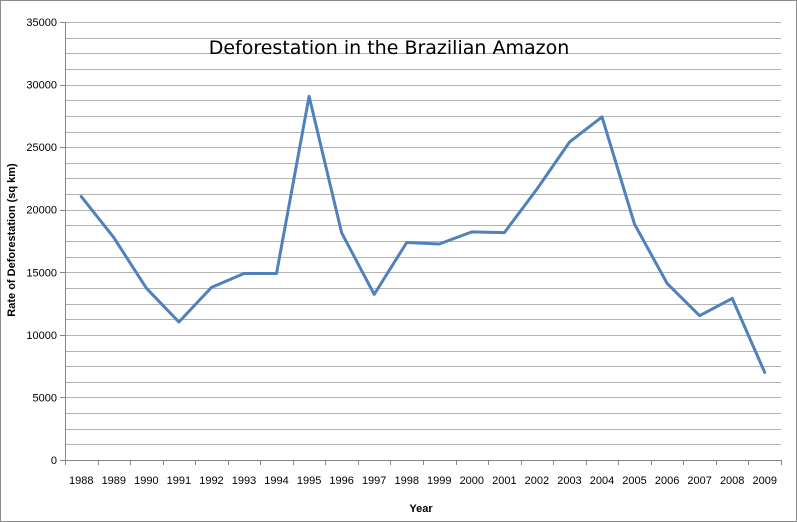 This screenshot has width=797, height=522. Describe the element at coordinates (667, 481) in the screenshot. I see `x-tick-label: 2006` at that location.